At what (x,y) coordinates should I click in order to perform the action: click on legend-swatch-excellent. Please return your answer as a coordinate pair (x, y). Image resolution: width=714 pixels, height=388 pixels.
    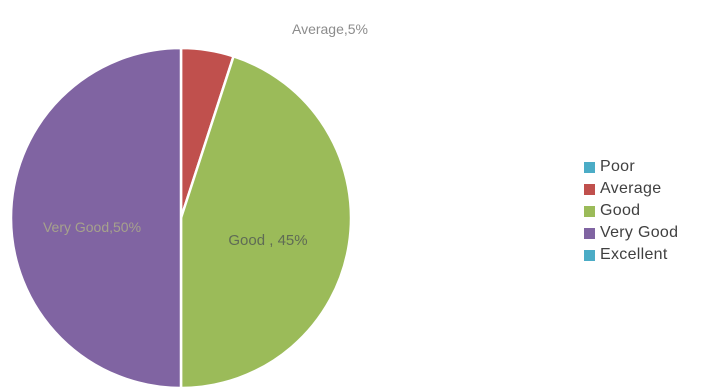
    Looking at the image, I should click on (589, 255).